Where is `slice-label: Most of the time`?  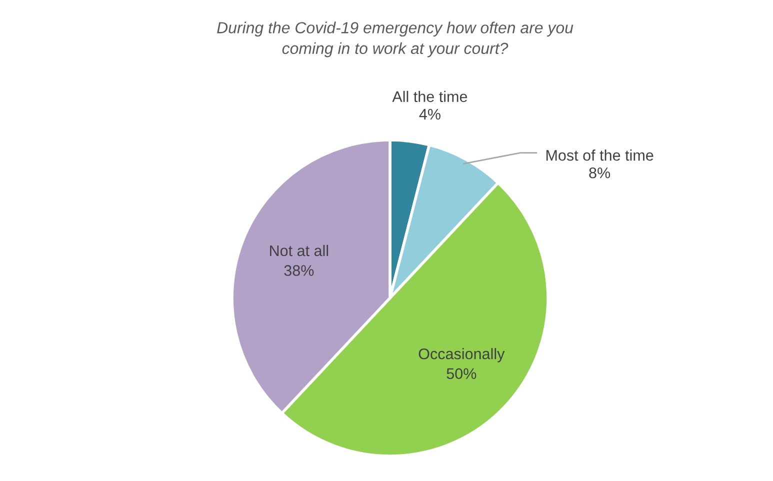 slice-label: Most of the time is located at coordinates (600, 155).